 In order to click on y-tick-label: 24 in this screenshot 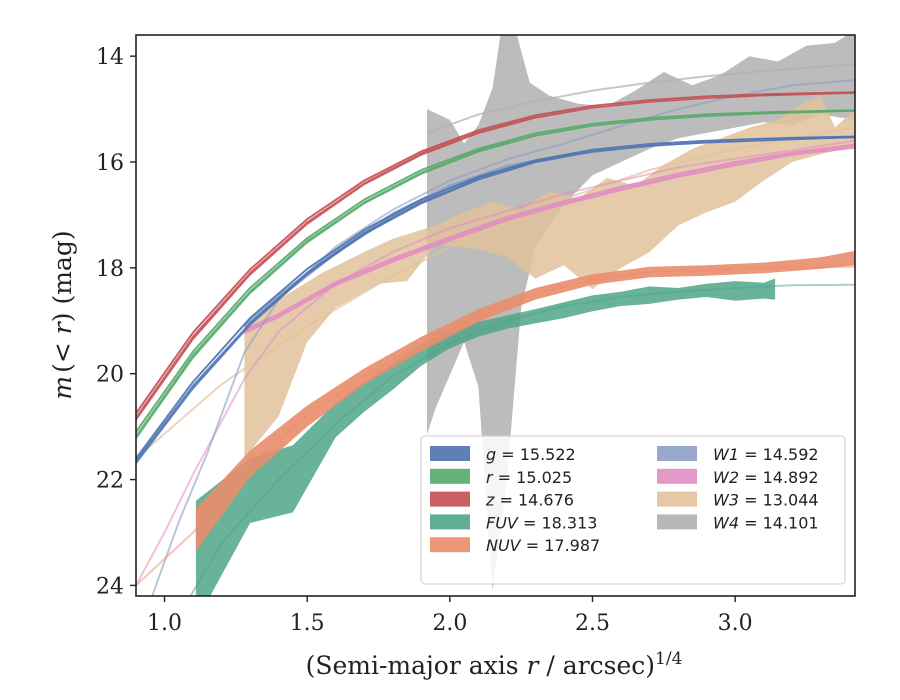, I will do `click(110, 586)`.